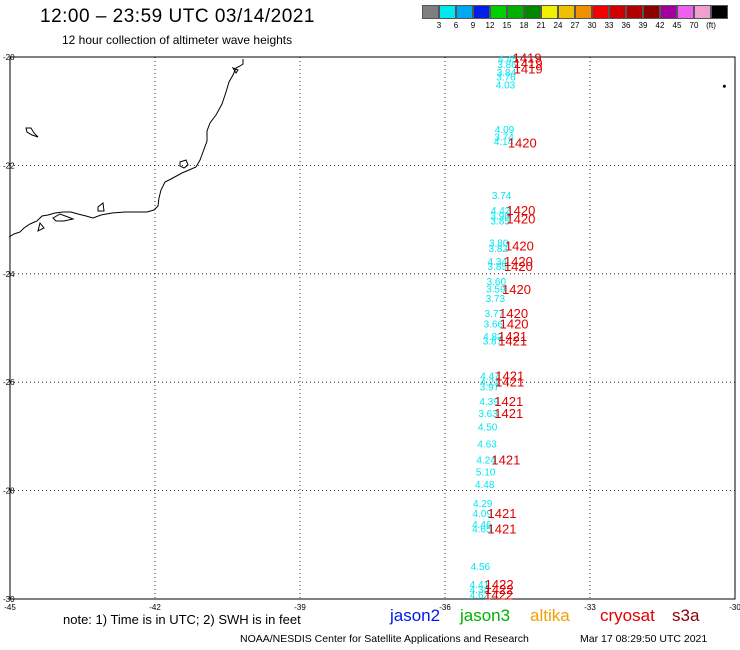  I want to click on swh-value-label: 5.10, so click(486, 473).